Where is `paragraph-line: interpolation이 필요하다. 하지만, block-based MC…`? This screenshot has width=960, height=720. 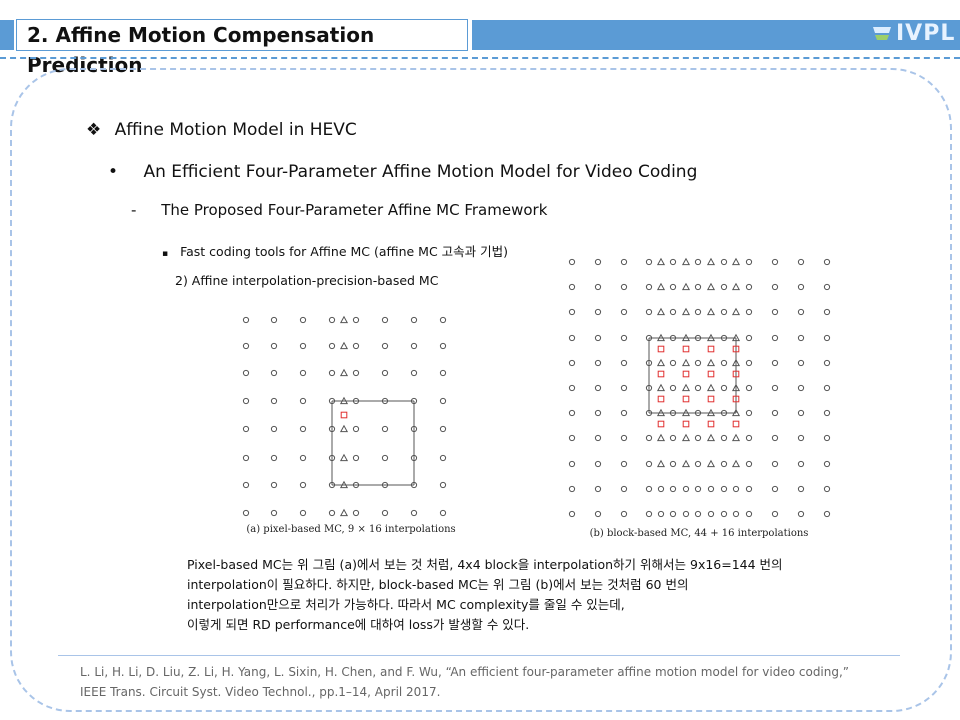 paragraph-line: interpolation이 필요하다. 하지만, block-based MC… is located at coordinates (438, 584).